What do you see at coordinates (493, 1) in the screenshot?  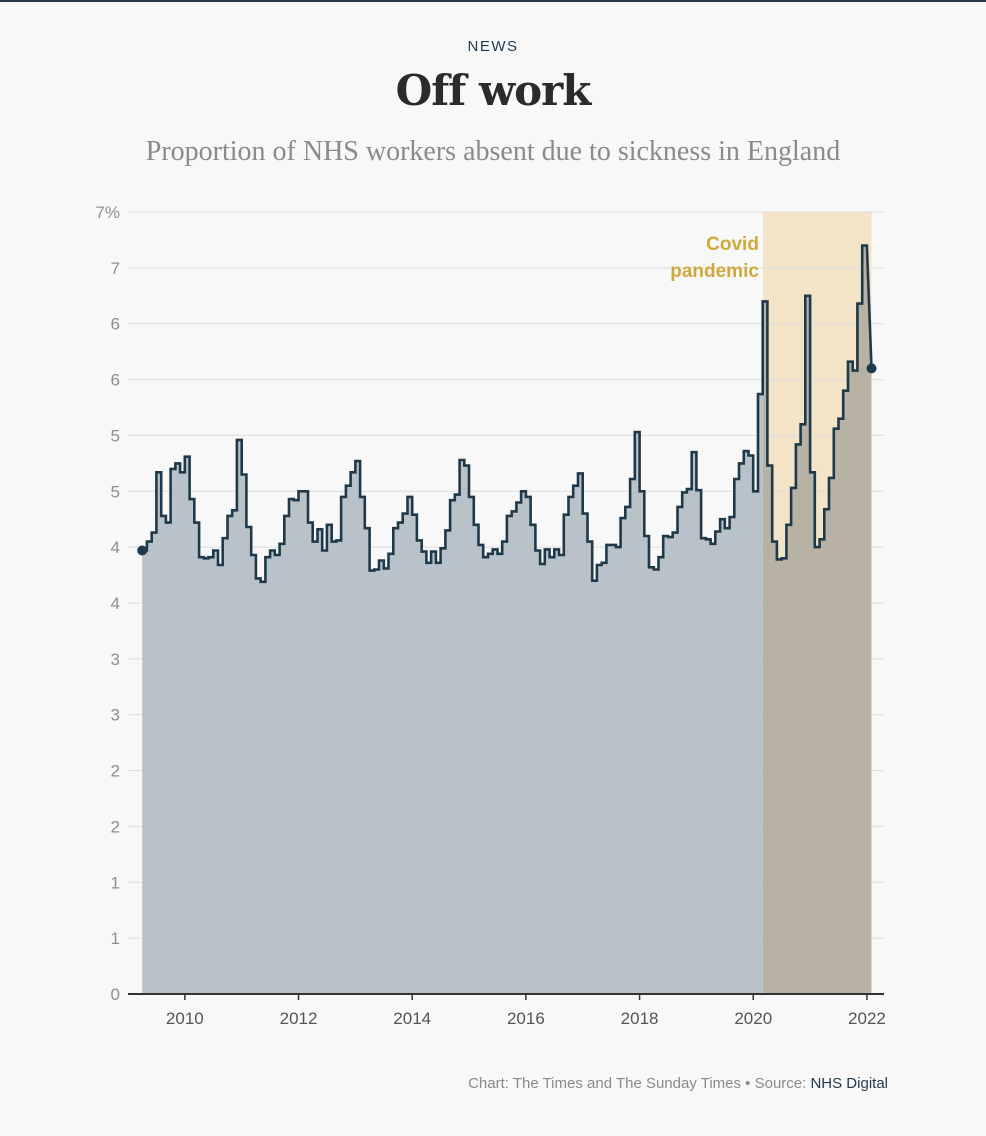 I see `top-rule` at bounding box center [493, 1].